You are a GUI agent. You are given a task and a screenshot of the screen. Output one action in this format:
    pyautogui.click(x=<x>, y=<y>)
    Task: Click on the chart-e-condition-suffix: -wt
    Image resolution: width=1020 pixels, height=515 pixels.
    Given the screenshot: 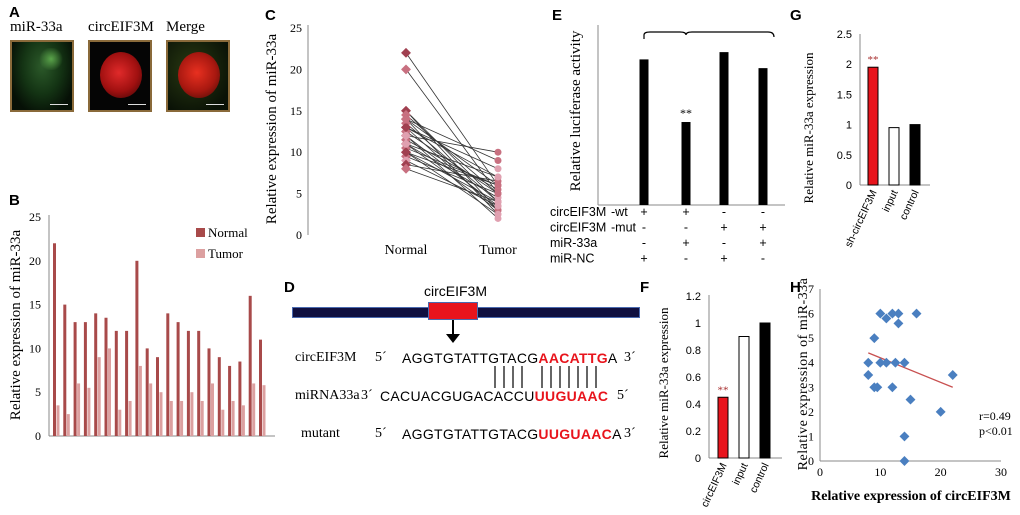 What is the action you would take?
    pyautogui.click(x=619, y=212)
    